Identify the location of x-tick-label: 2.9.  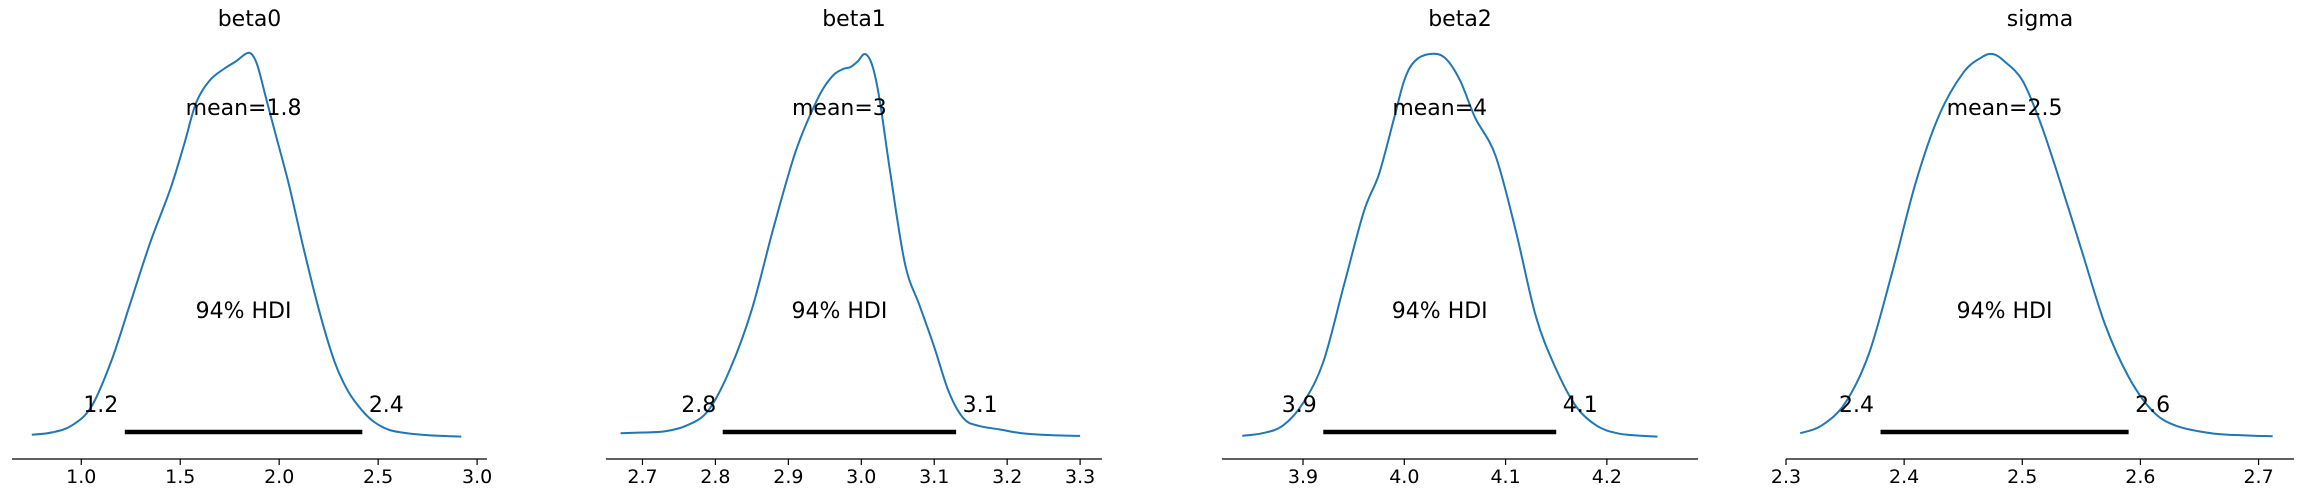
(788, 477).